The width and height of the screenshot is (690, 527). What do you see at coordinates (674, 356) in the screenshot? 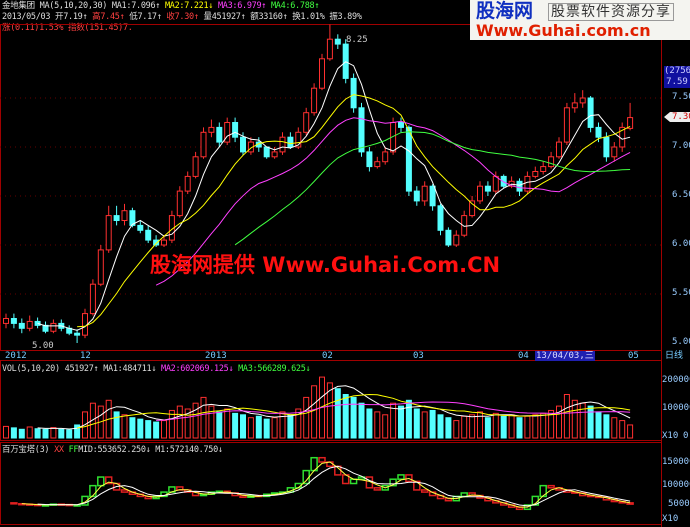
I see `period-label: 日线` at bounding box center [674, 356].